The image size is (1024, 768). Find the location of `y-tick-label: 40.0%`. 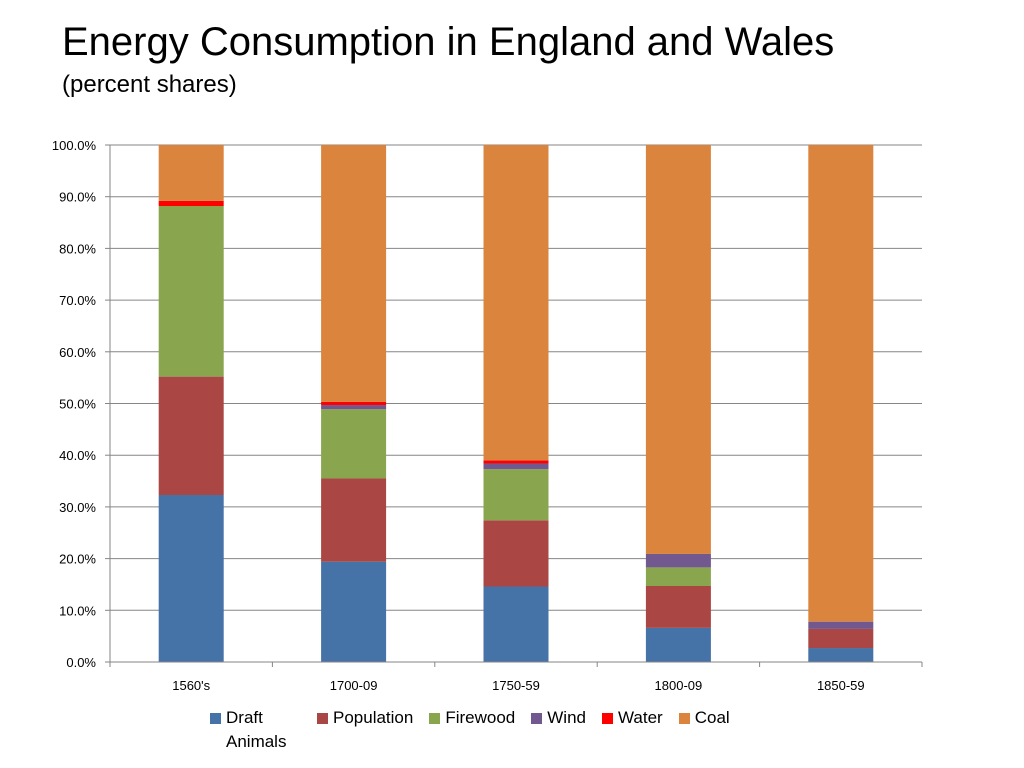

y-tick-label: 40.0% is located at coordinates (77, 455).